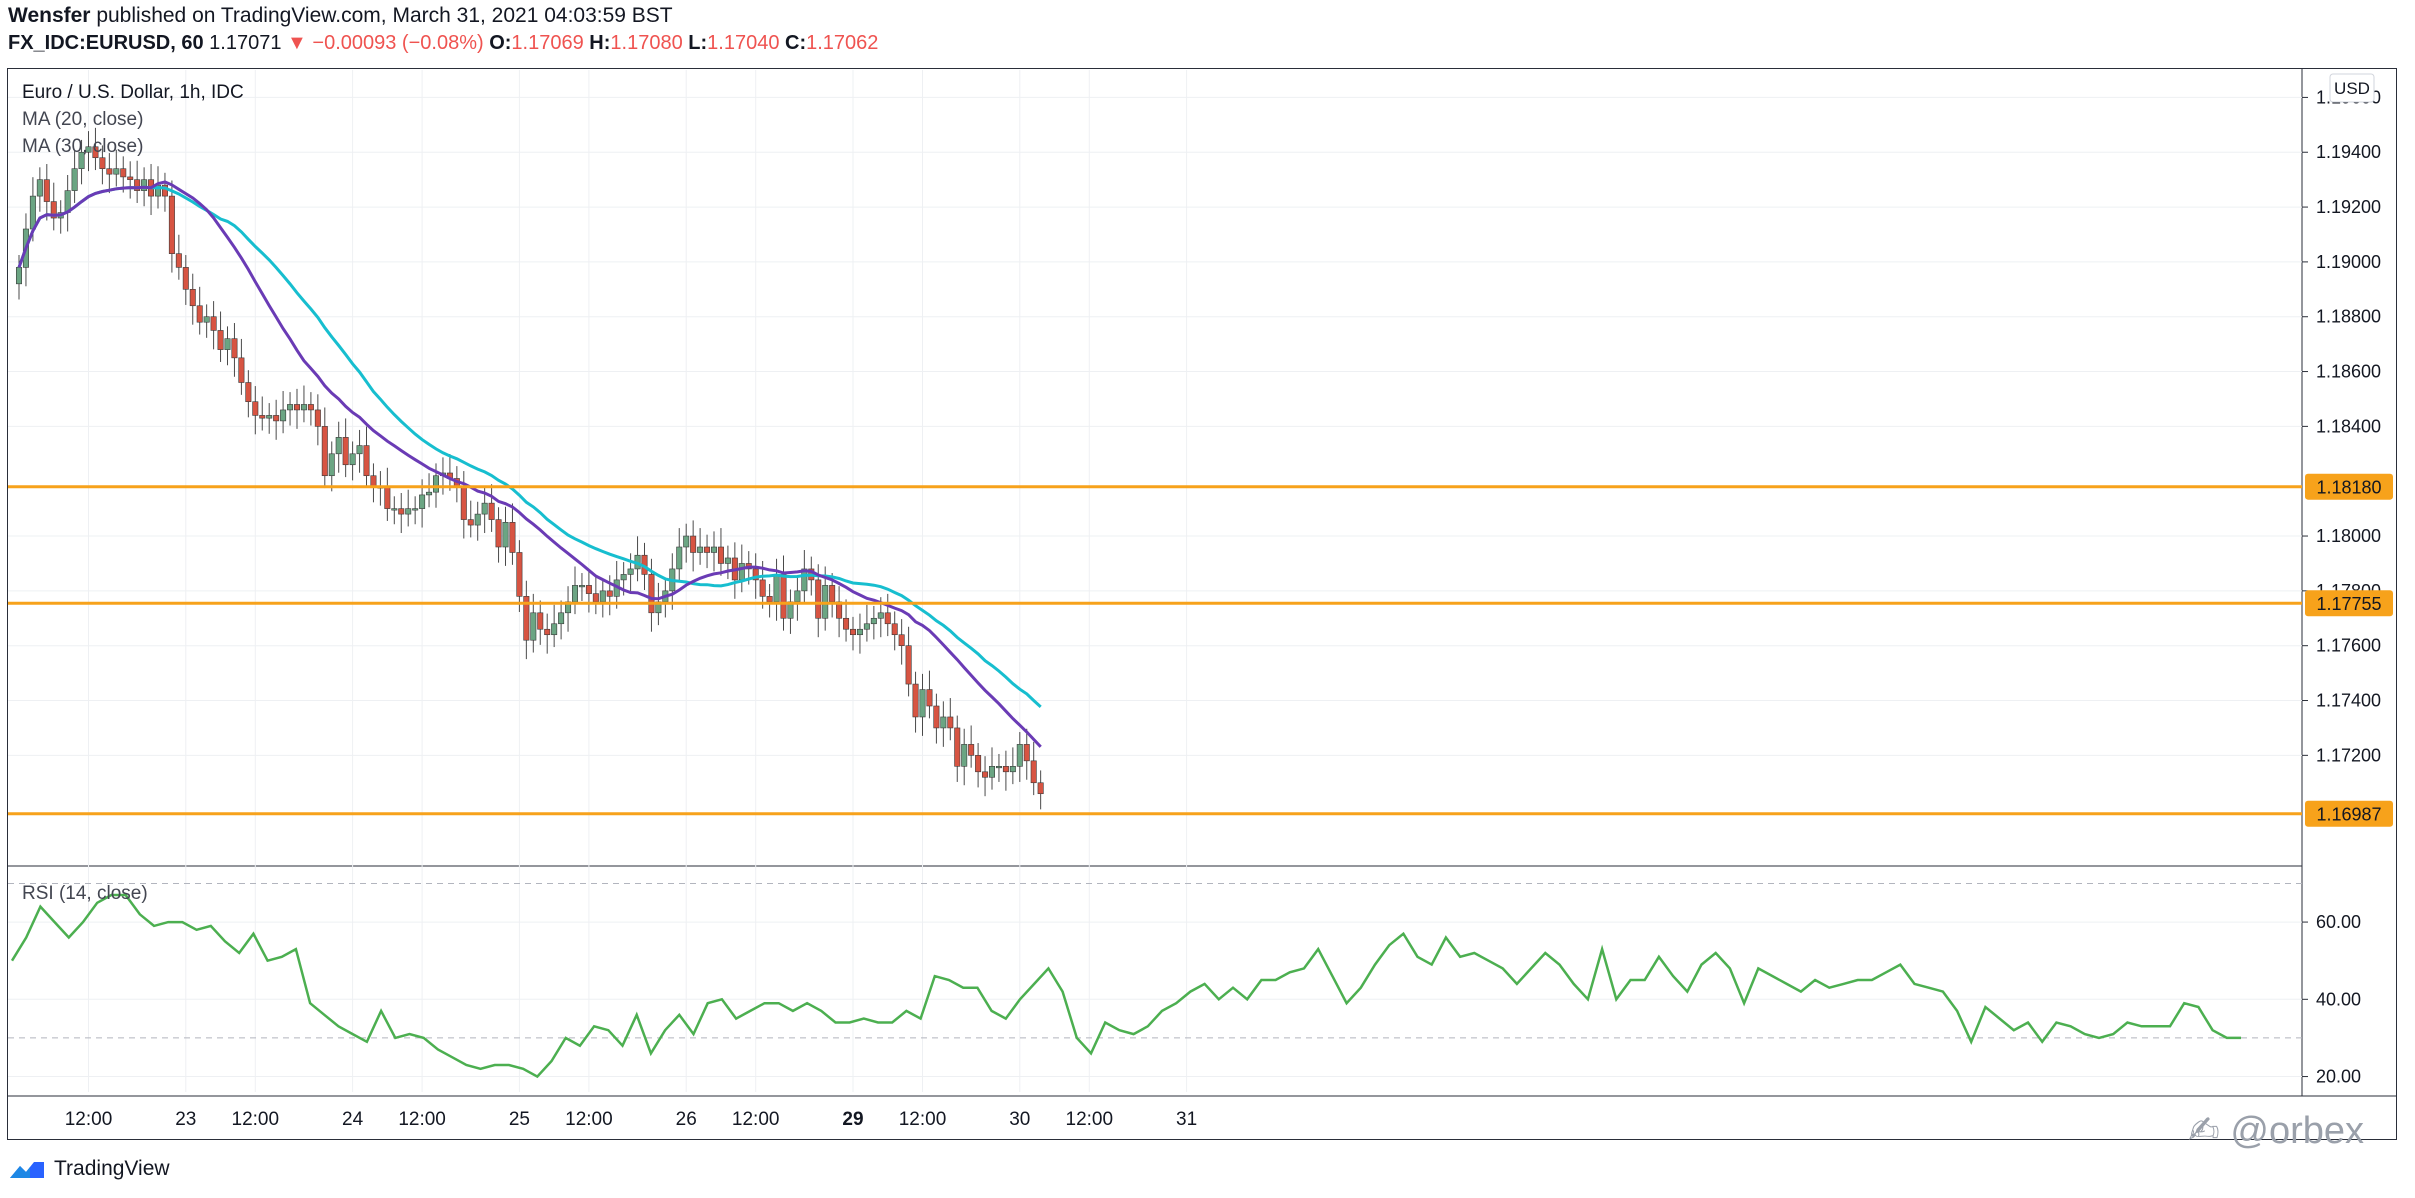  Describe the element at coordinates (353, 1119) in the screenshot. I see `time-tick-label: 24` at that location.